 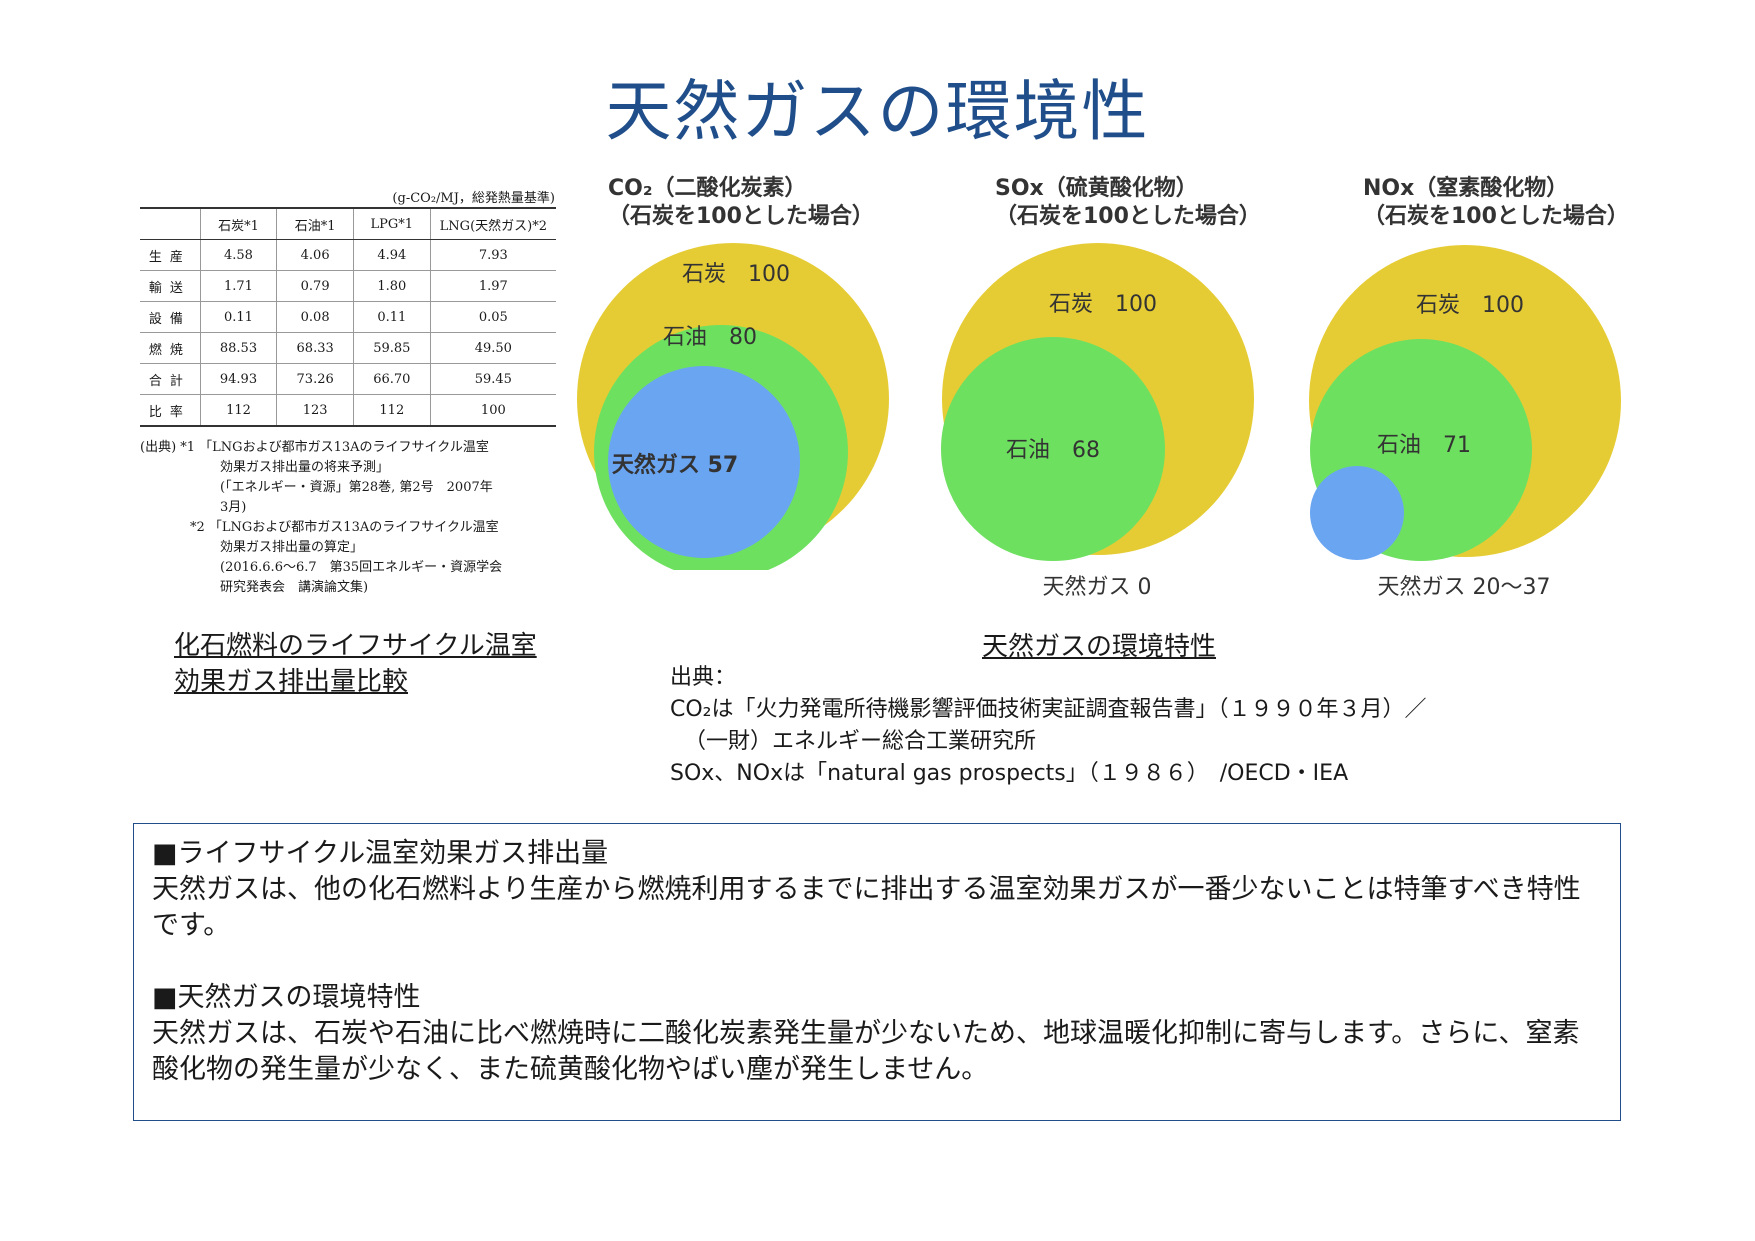 I want to click on info-heading-environment: ■天然ガスの環境特性, so click(x=286, y=997).